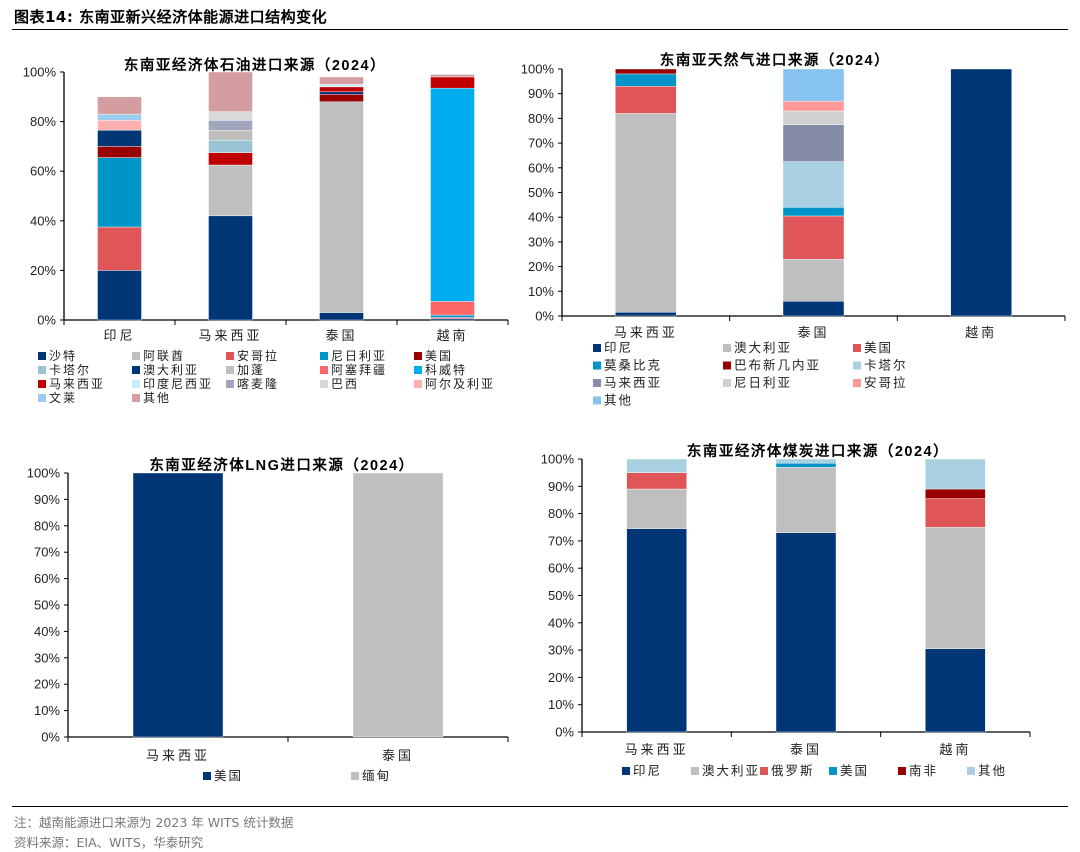 This screenshot has width=1080, height=852. Describe the element at coordinates (793, 771) in the screenshot. I see `legend-label: 俄罗斯` at that location.